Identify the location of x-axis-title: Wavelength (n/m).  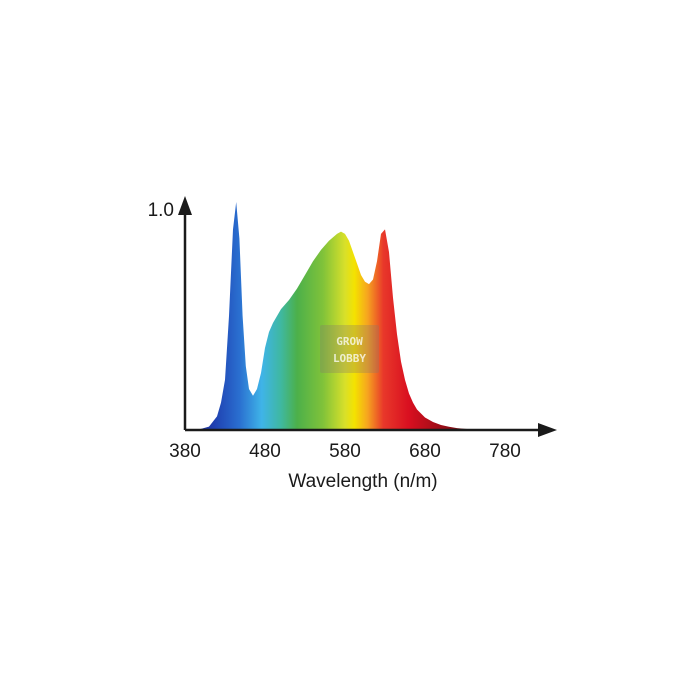
(362, 481).